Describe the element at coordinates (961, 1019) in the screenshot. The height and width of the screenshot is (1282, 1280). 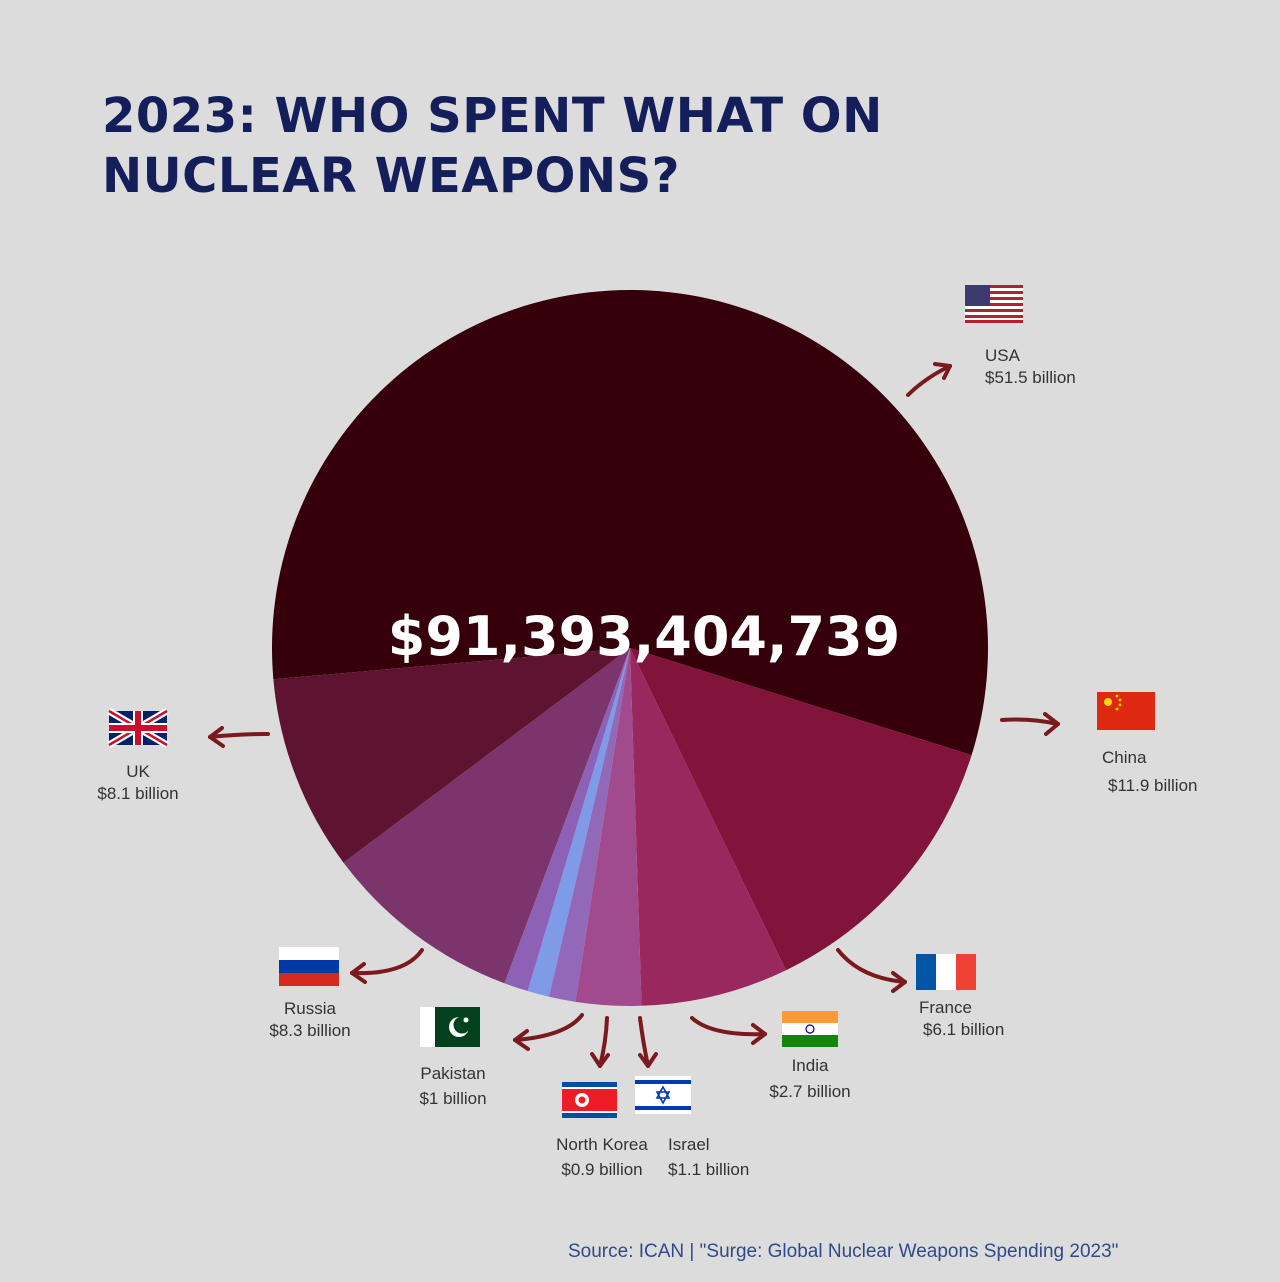
I see `label-france: France $6.1 billion` at that location.